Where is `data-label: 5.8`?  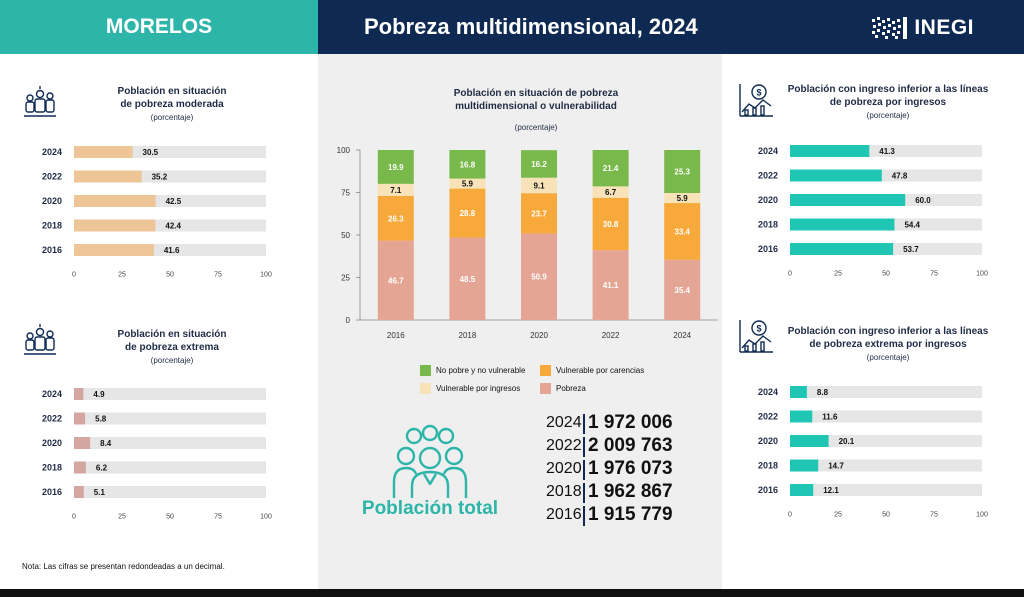
data-label: 5.8 is located at coordinates (101, 419).